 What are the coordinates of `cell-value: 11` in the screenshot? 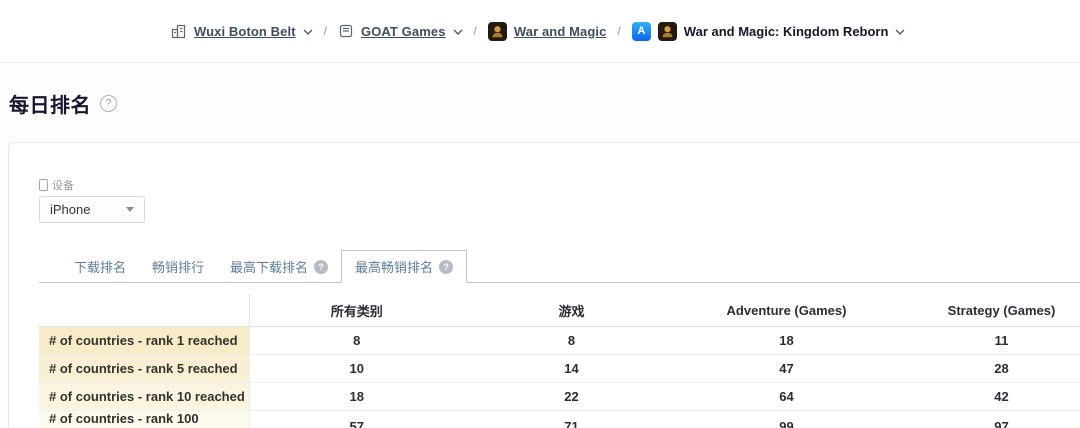 It's located at (987, 340).